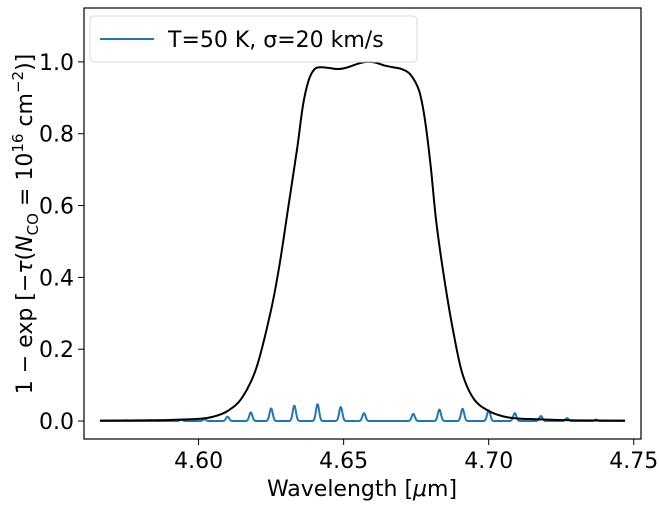  Describe the element at coordinates (275, 40) in the screenshot. I see `legend-label-series-1: T=50 K, σ=20 km/s` at that location.